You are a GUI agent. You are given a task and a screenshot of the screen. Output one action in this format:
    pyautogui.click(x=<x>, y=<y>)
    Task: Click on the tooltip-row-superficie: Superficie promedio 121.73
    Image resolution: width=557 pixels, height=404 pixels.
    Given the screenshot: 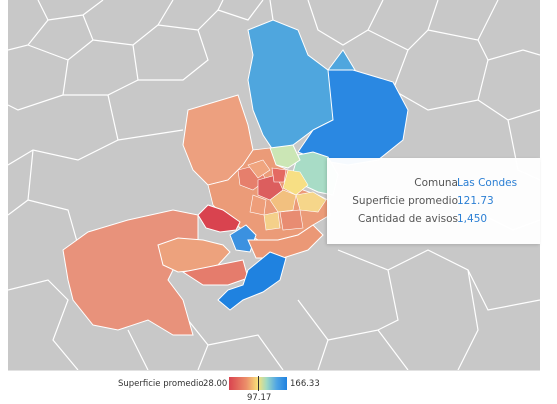 What is the action you would take?
    pyautogui.click(x=433, y=204)
    